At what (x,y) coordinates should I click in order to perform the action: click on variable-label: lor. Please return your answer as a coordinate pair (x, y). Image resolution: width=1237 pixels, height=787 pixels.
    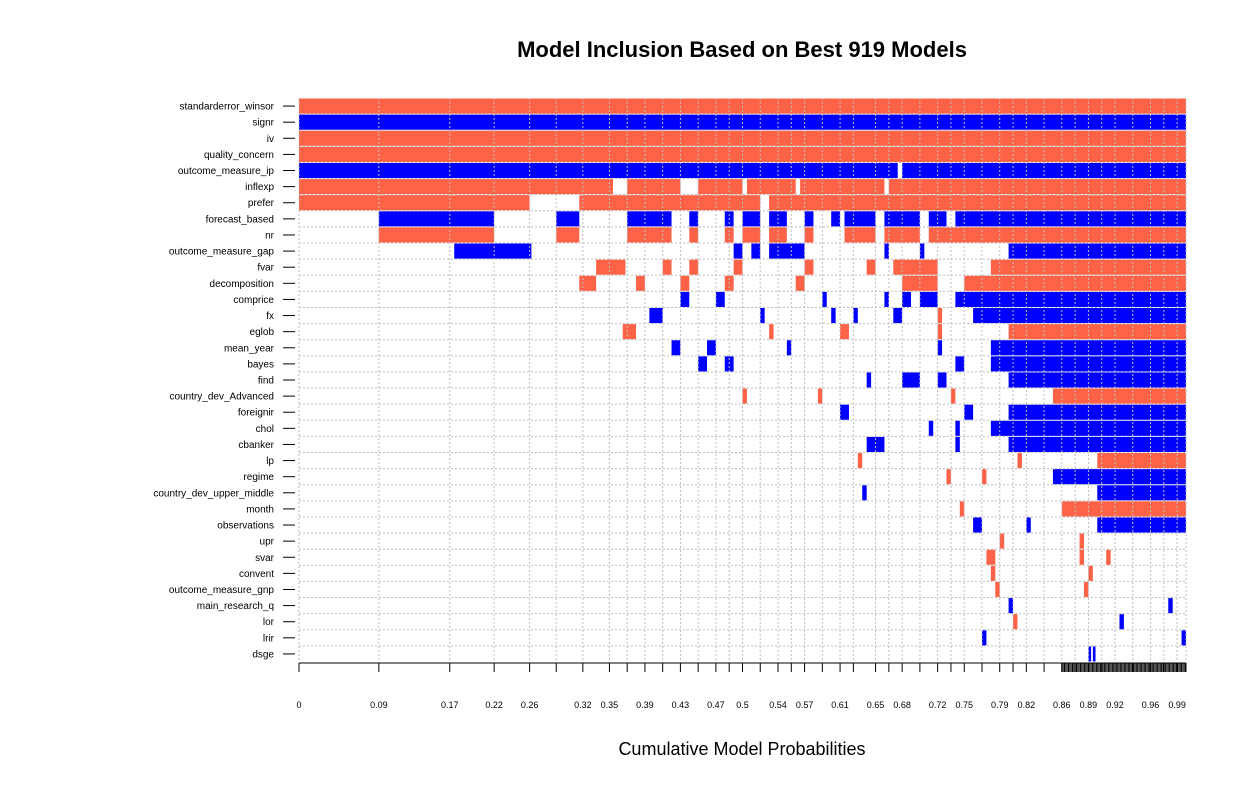
    Looking at the image, I should click on (269, 622).